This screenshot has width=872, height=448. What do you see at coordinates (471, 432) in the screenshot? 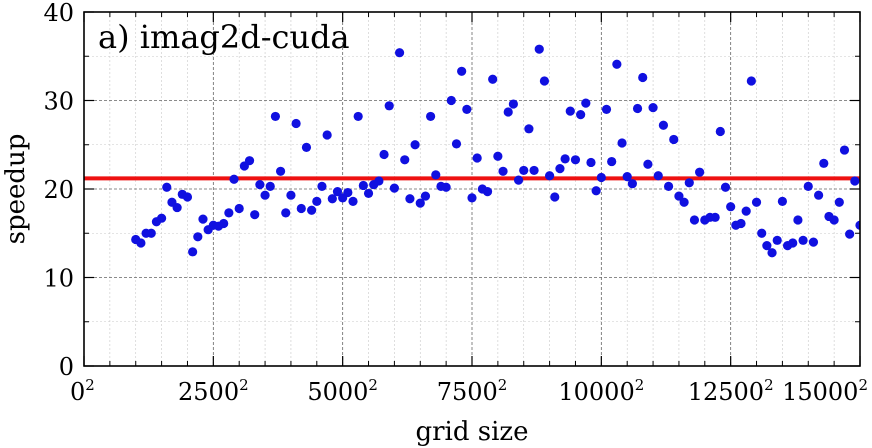
I see `x-axis-label: grid size` at bounding box center [471, 432].